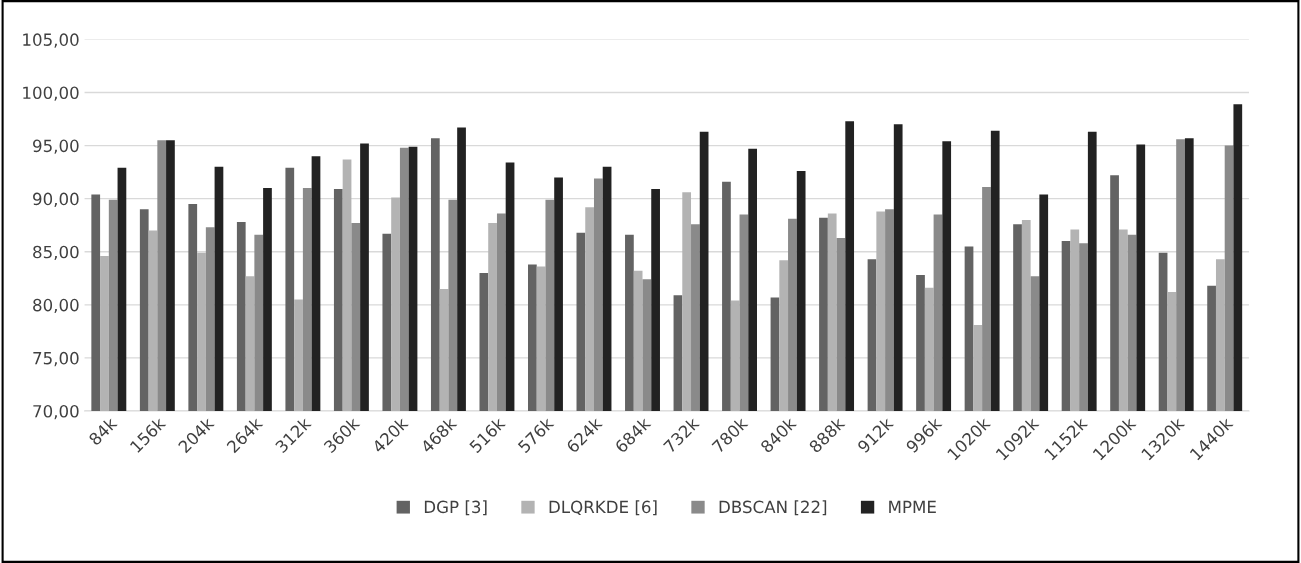 The image size is (1301, 563). Describe the element at coordinates (102, 430) in the screenshot. I see `x-tick-label: 84k` at that location.